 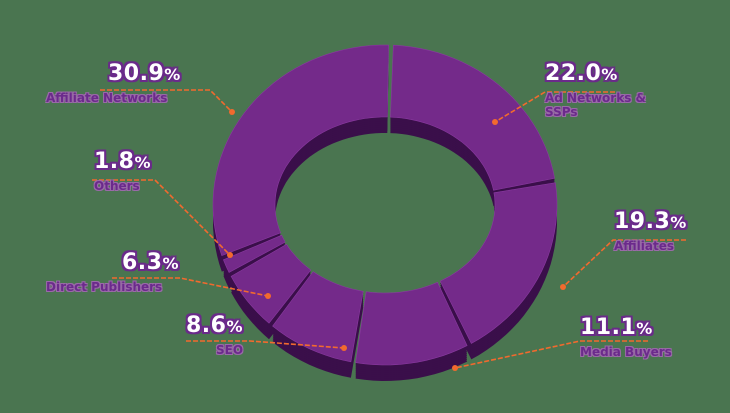 What do you see at coordinates (142, 262) in the screenshot?
I see `percent-number: 6.3` at bounding box center [142, 262].